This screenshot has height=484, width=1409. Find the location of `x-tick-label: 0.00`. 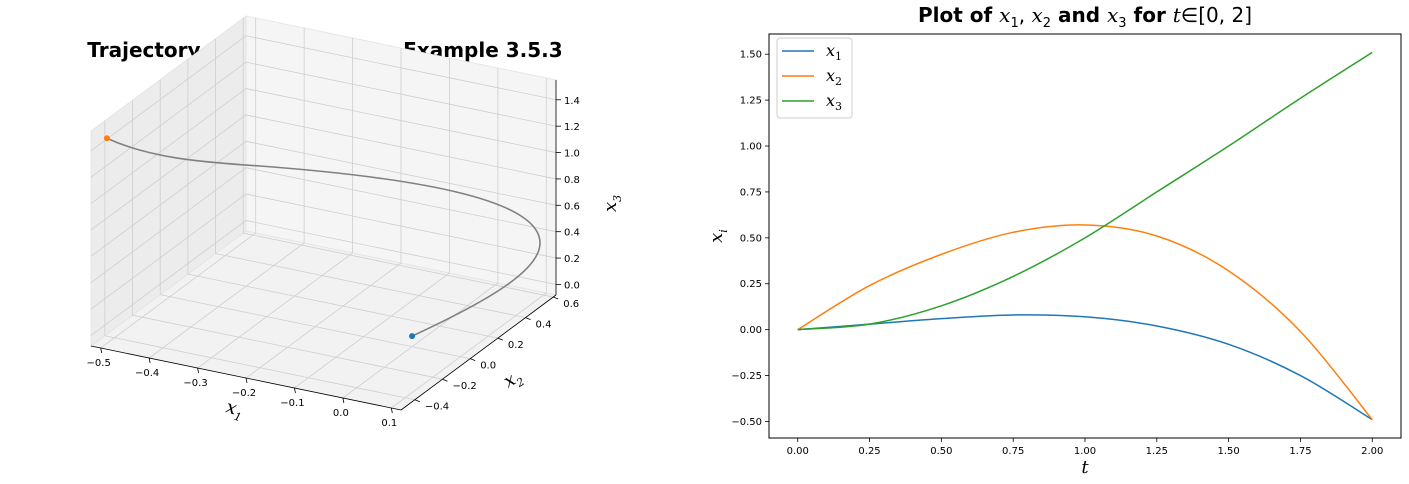

x-tick-label: 0.00 is located at coordinates (798, 451).